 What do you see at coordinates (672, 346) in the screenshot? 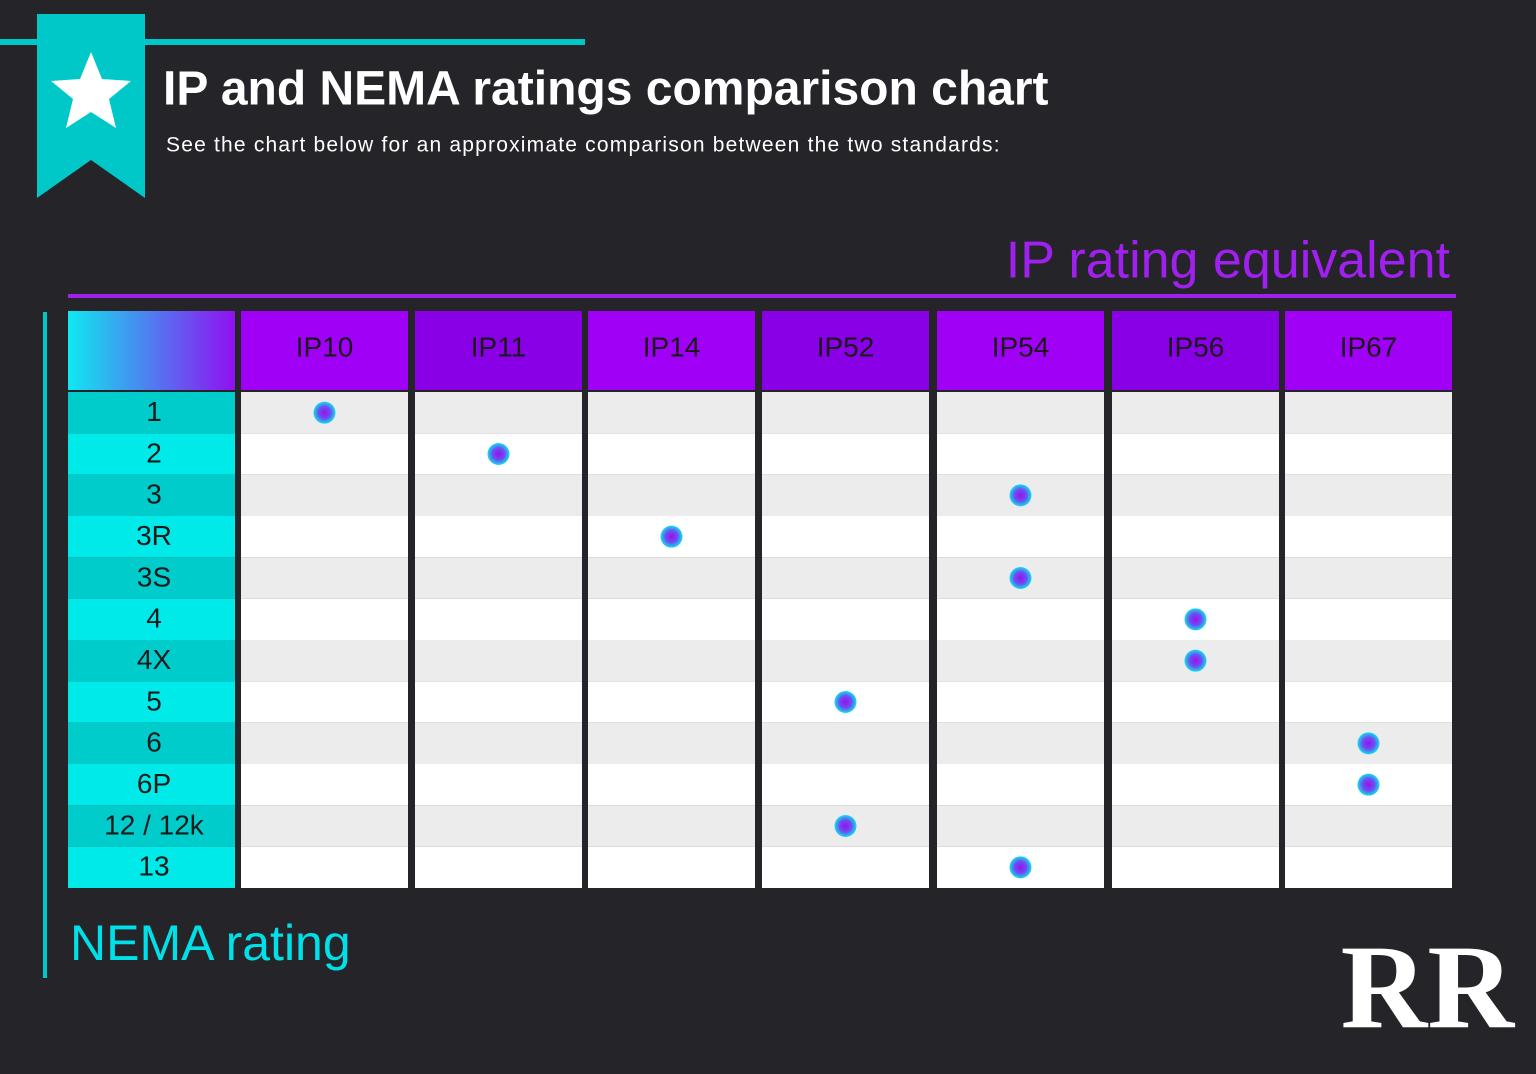
I see `column-label: IP14` at bounding box center [672, 346].